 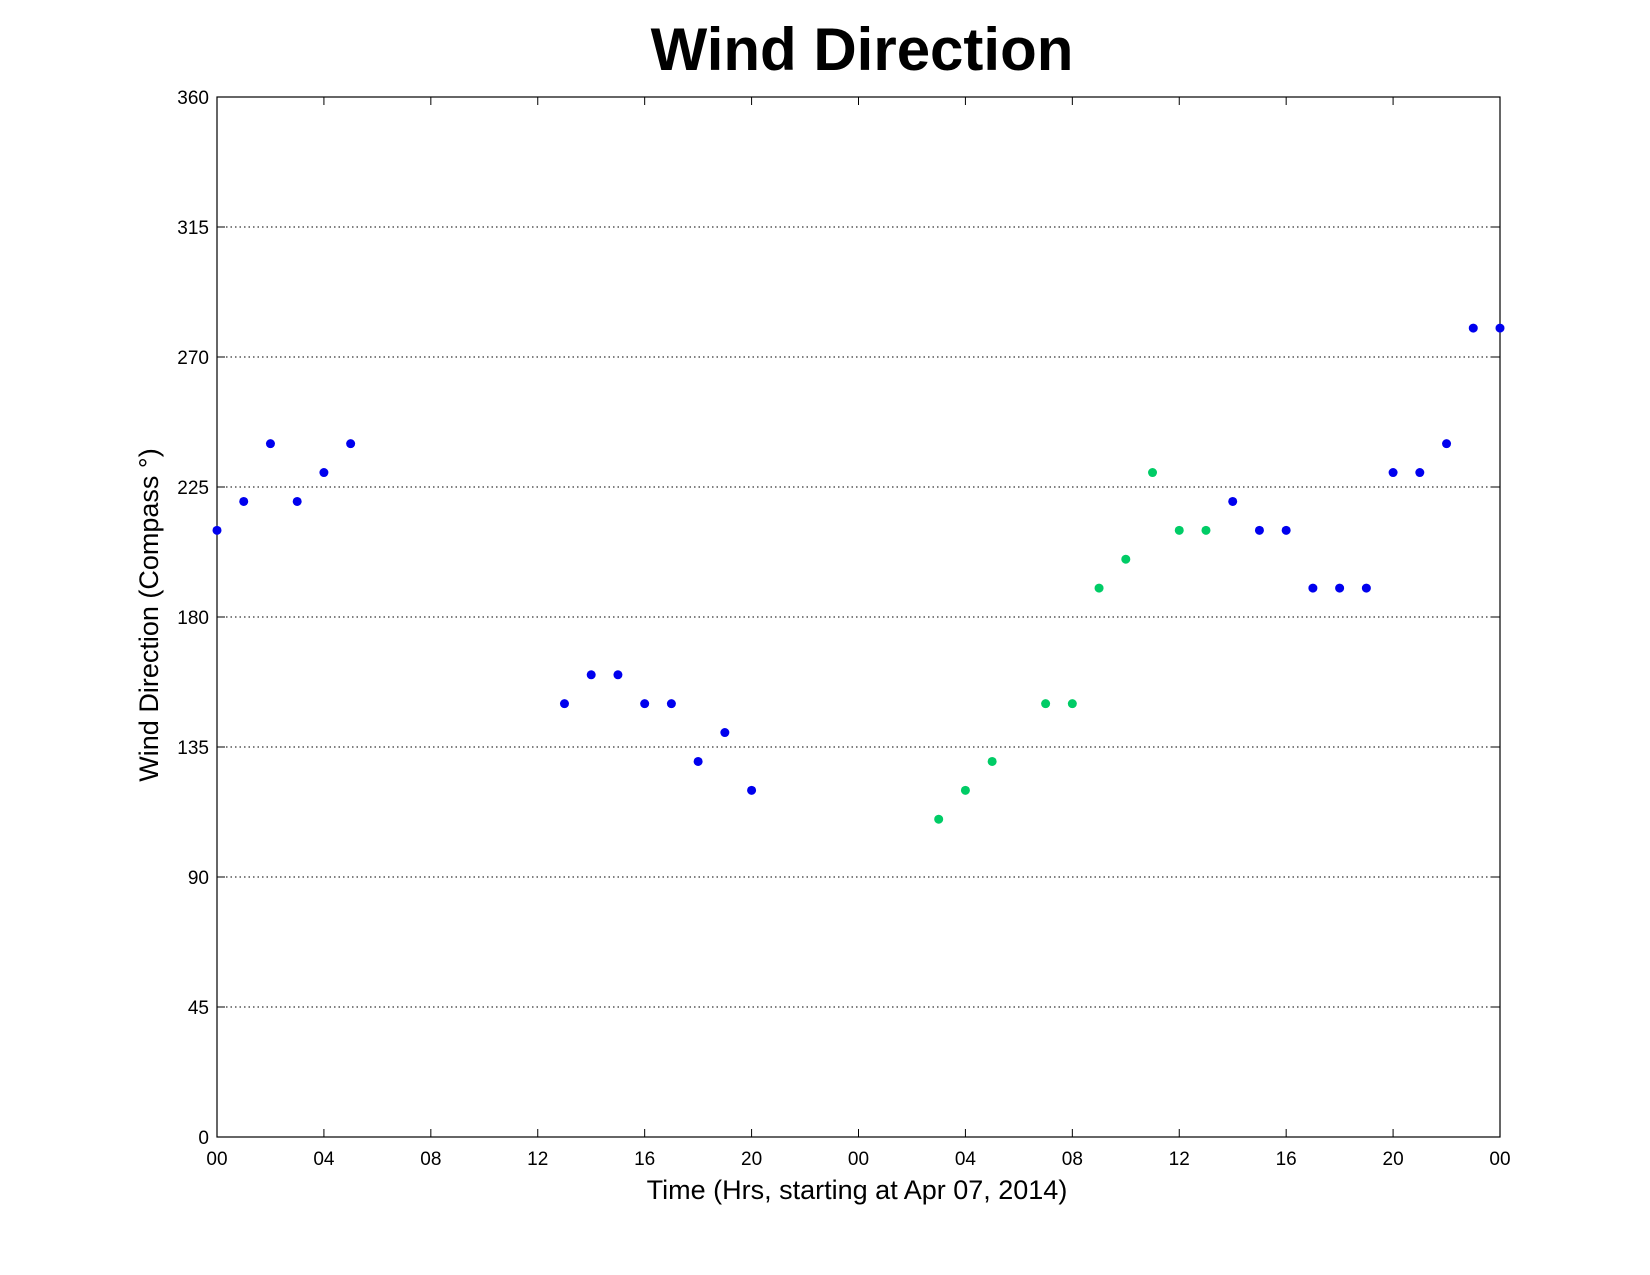 What do you see at coordinates (198, 878) in the screenshot?
I see `y-tick-label: 90` at bounding box center [198, 878].